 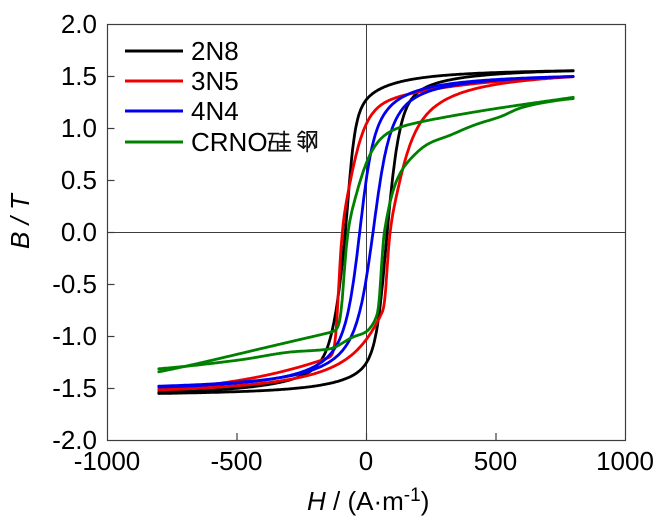 What do you see at coordinates (366, 461) in the screenshot?
I see `svg-text: 0` at bounding box center [366, 461].